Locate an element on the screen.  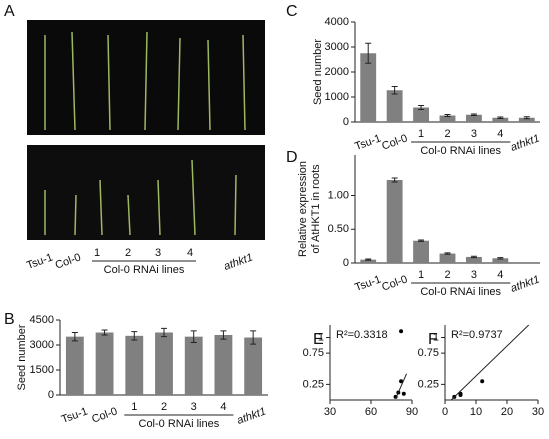
x-tick-label: 0 is located at coordinates (445, 412).